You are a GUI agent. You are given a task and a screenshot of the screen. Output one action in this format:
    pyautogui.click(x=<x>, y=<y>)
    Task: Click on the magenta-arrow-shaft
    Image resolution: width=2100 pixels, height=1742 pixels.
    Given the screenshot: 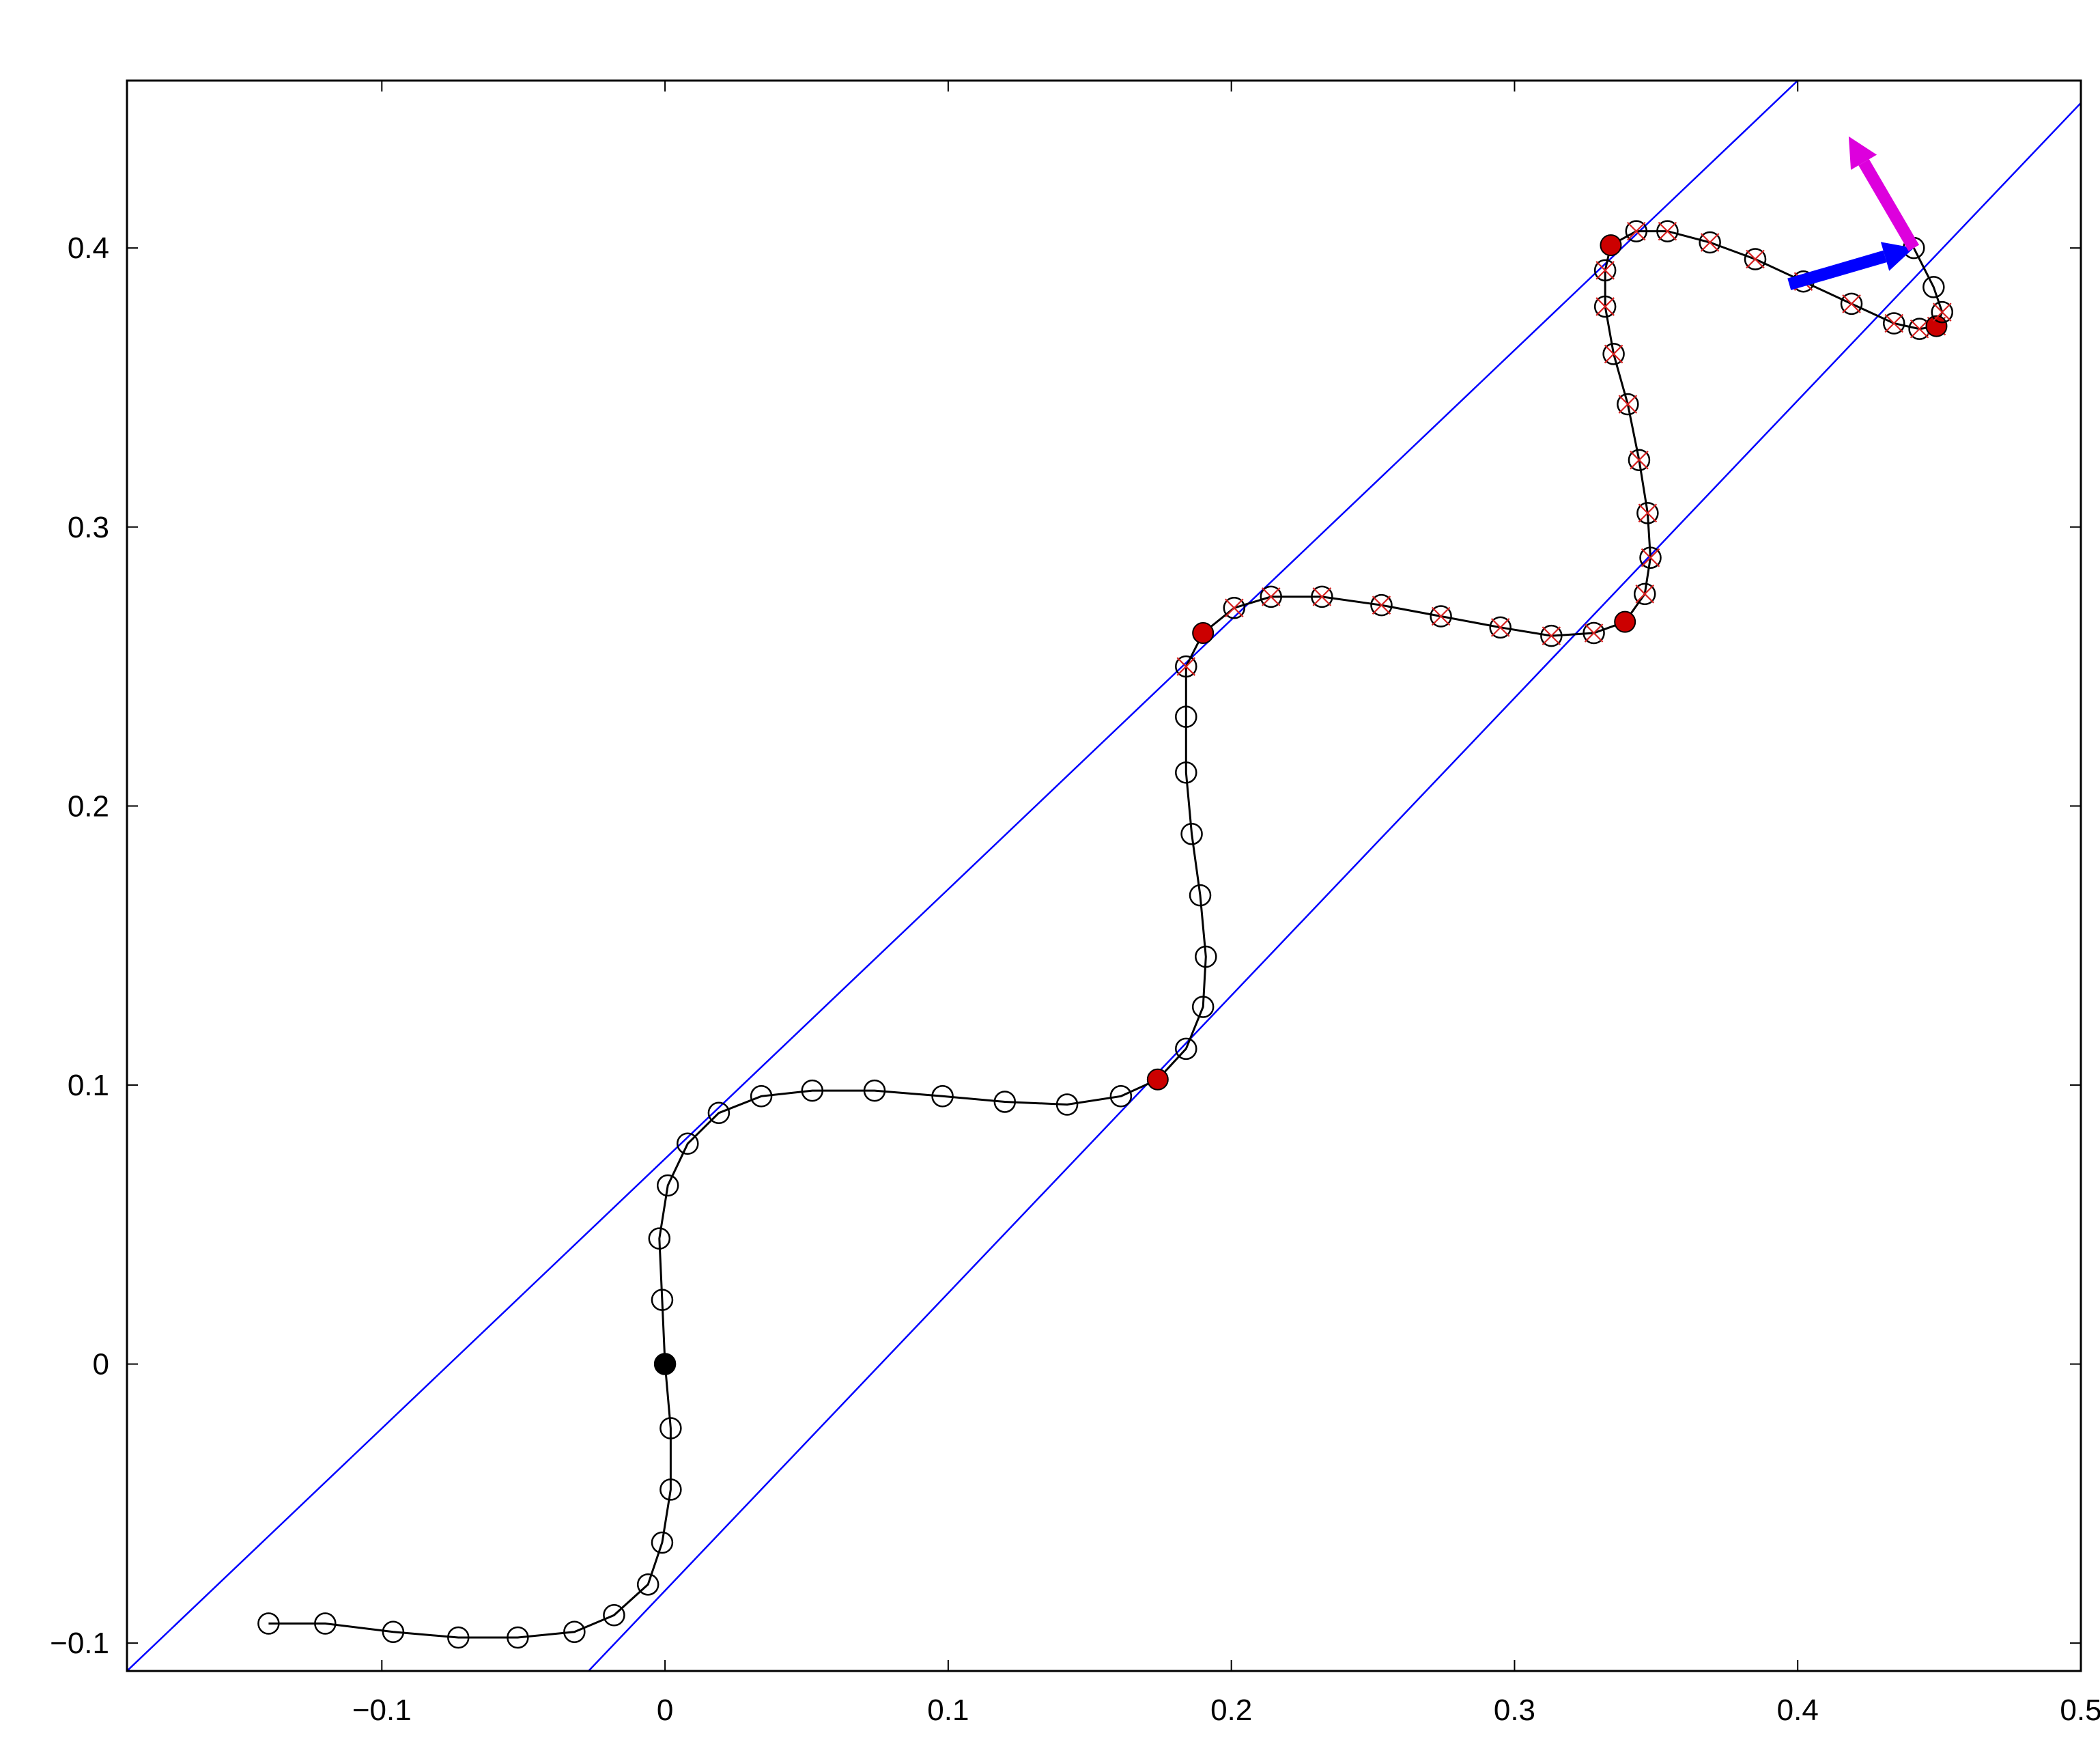 What is the action you would take?
    pyautogui.click(x=1889, y=205)
    